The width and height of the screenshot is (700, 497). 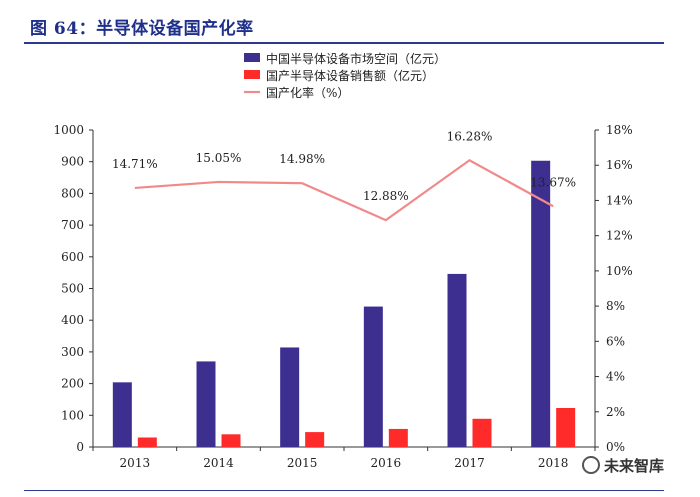 What do you see at coordinates (615, 412) in the screenshot?
I see `right-tick-label: 2%` at bounding box center [615, 412].